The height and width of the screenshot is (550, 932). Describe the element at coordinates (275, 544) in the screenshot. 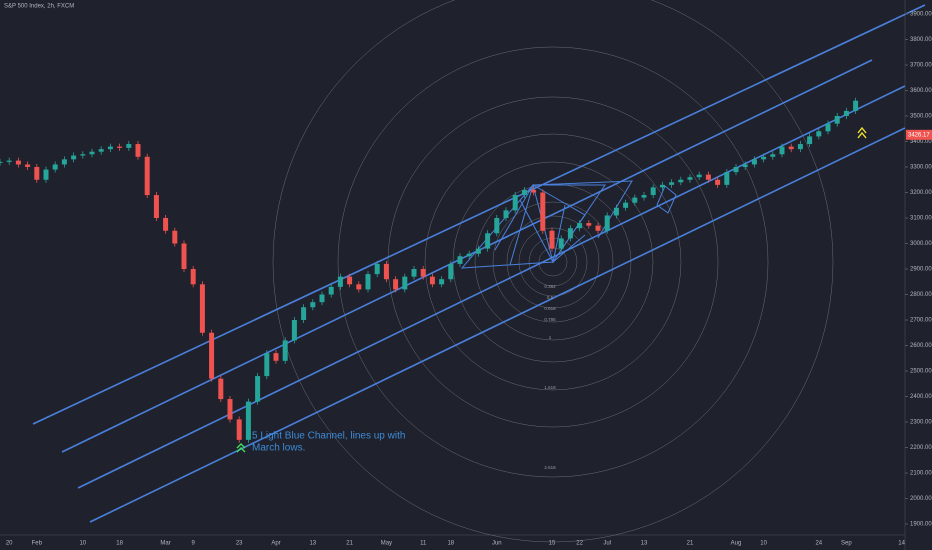

I see `x-tick-label: Apr` at that location.